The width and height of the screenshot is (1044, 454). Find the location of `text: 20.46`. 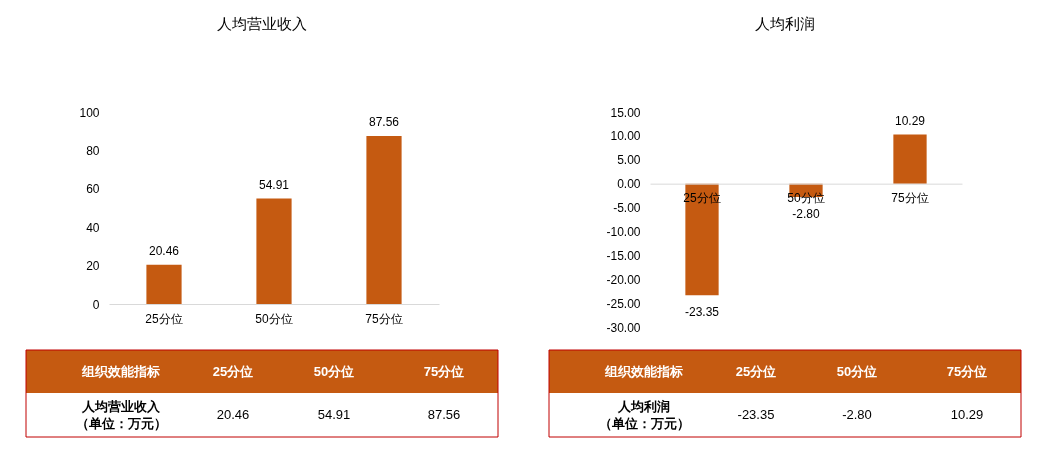

text: 20.46 is located at coordinates (233, 414).